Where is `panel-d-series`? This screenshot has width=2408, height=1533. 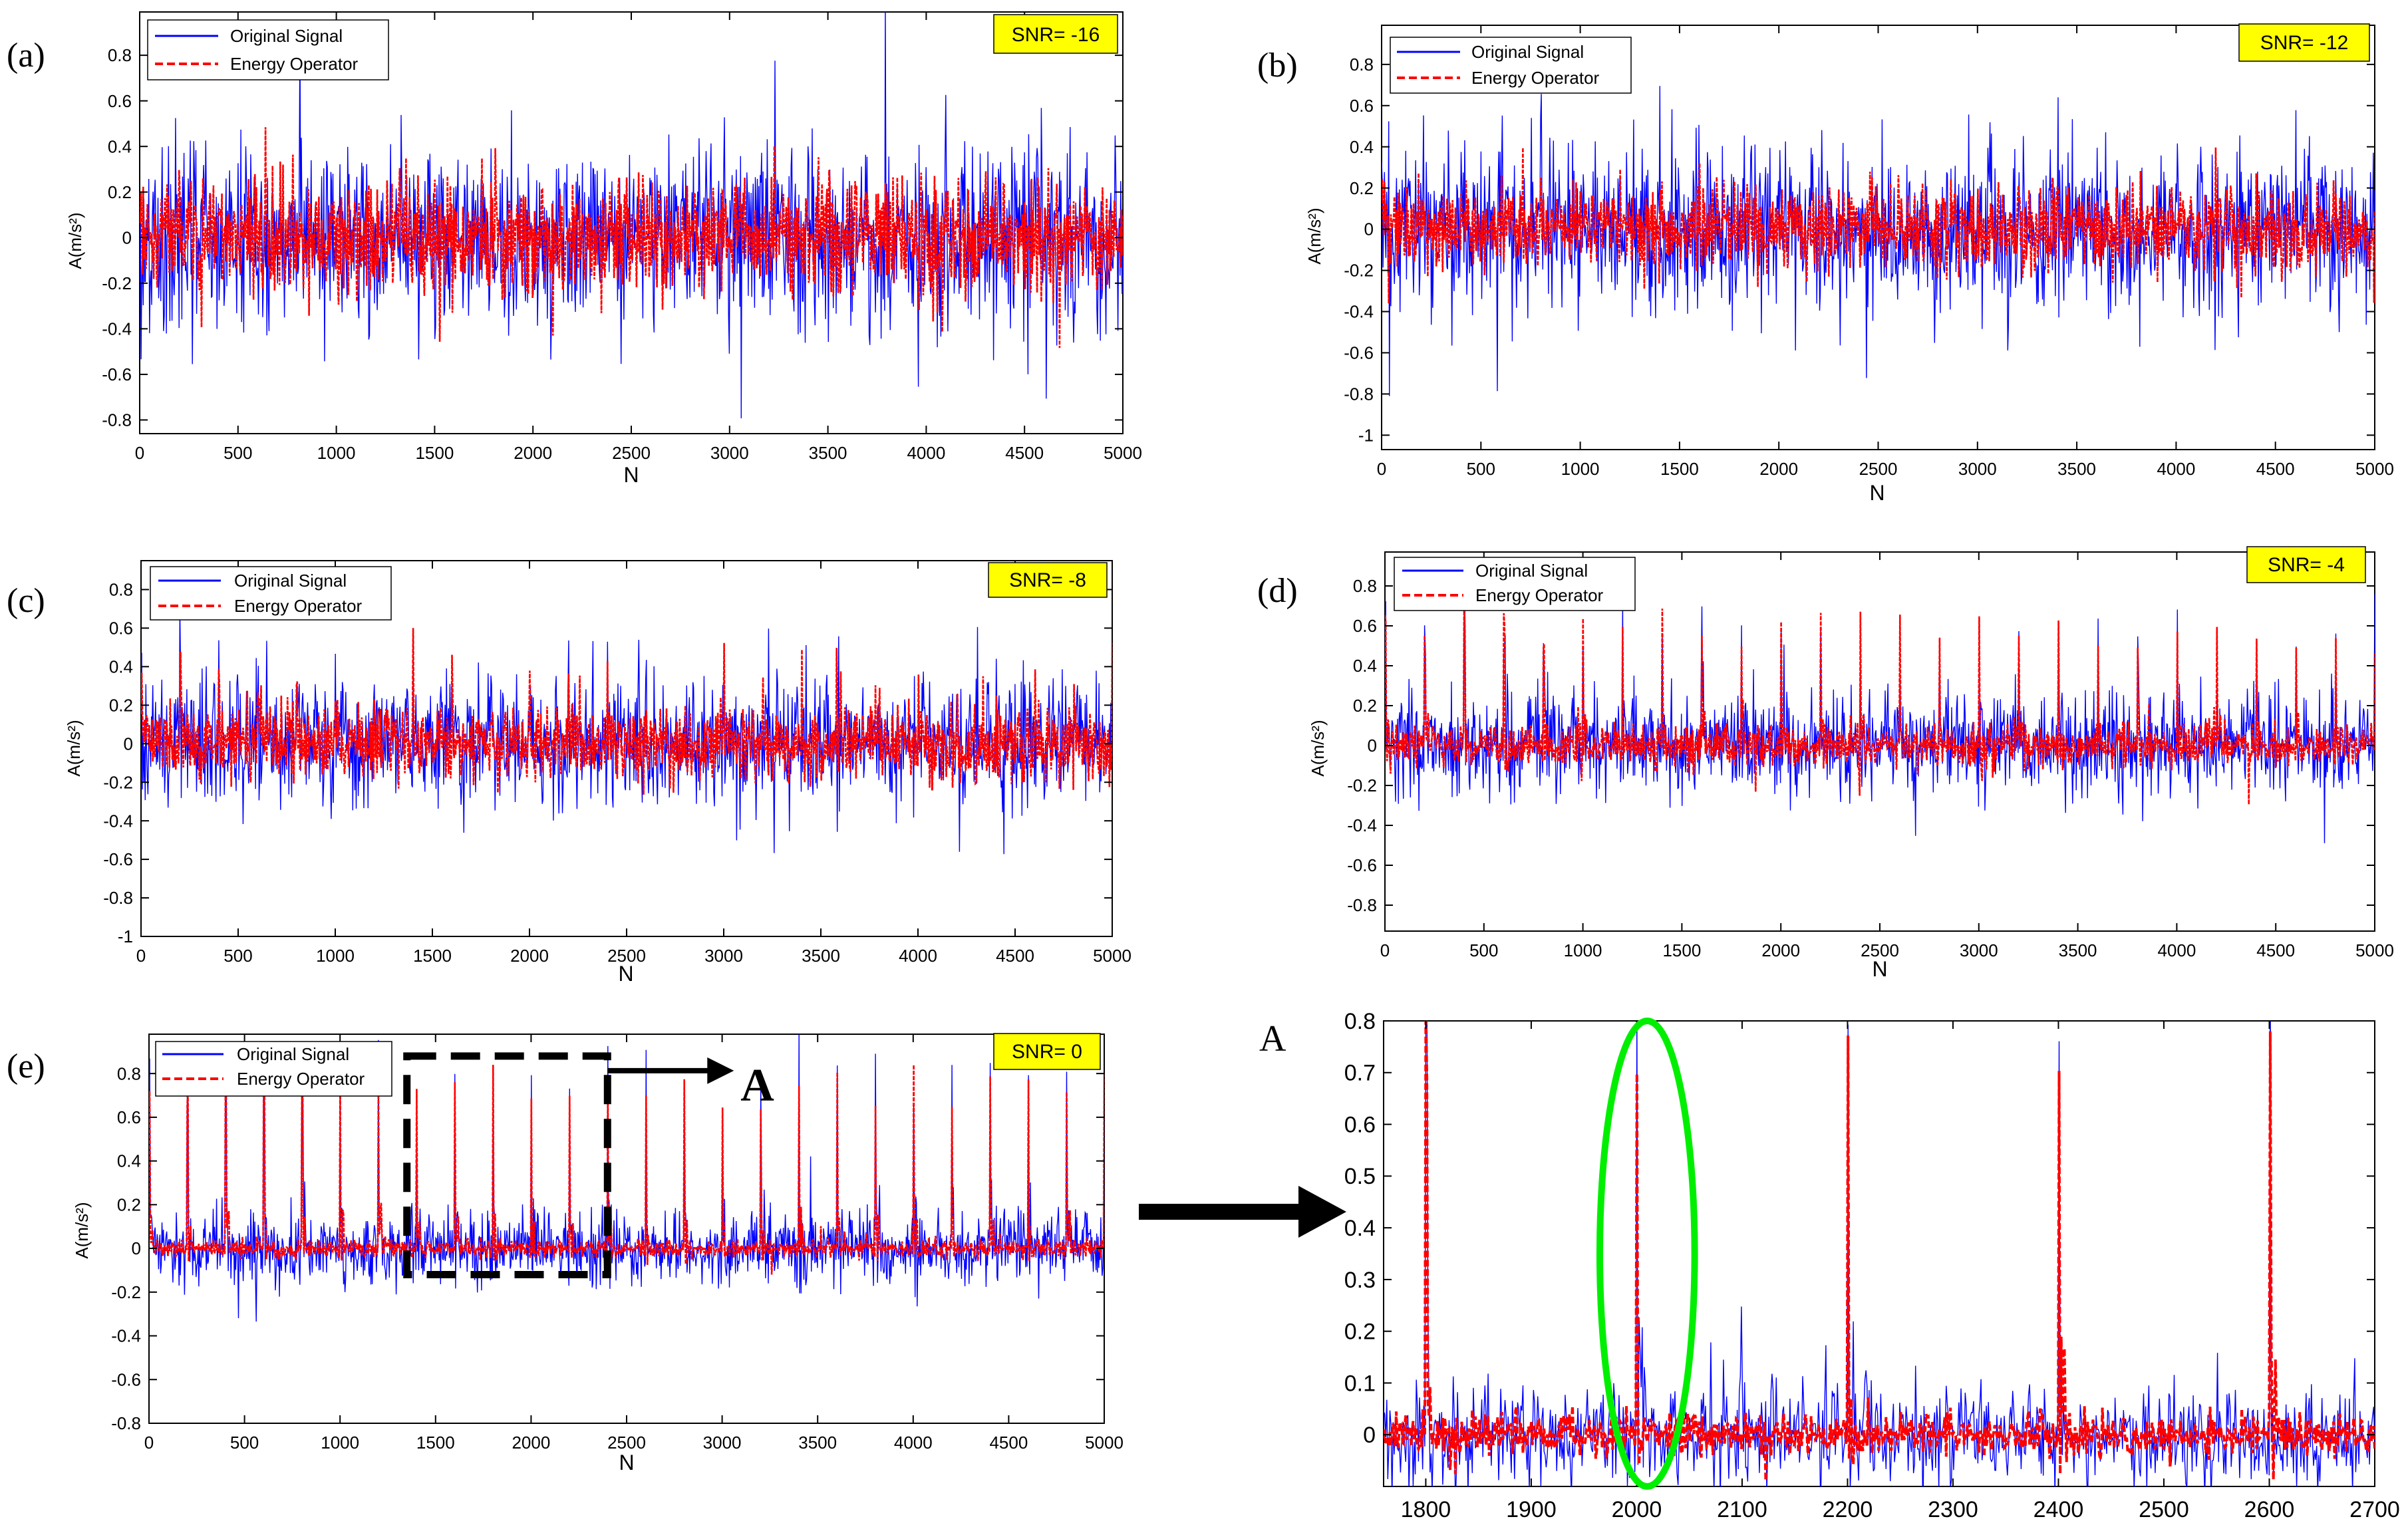 panel-d-series is located at coordinates (1880, 718).